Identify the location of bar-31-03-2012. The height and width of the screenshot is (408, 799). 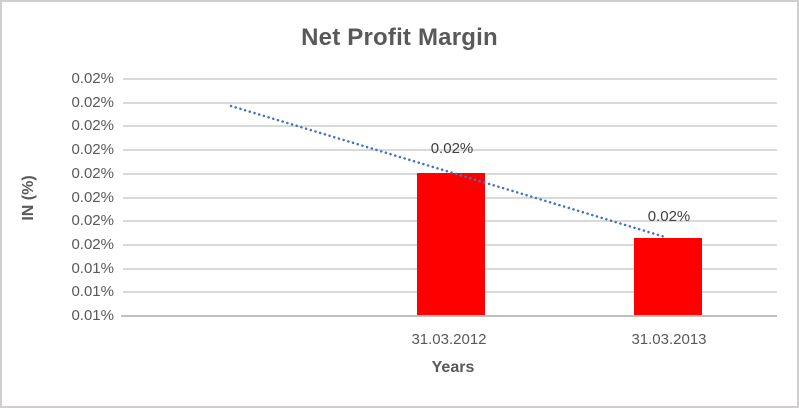
(451, 244).